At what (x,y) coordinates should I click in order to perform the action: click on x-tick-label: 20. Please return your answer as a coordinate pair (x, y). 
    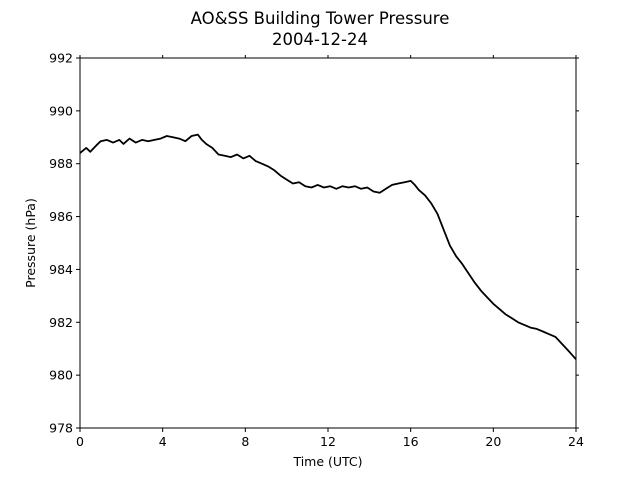
    Looking at the image, I should click on (493, 441).